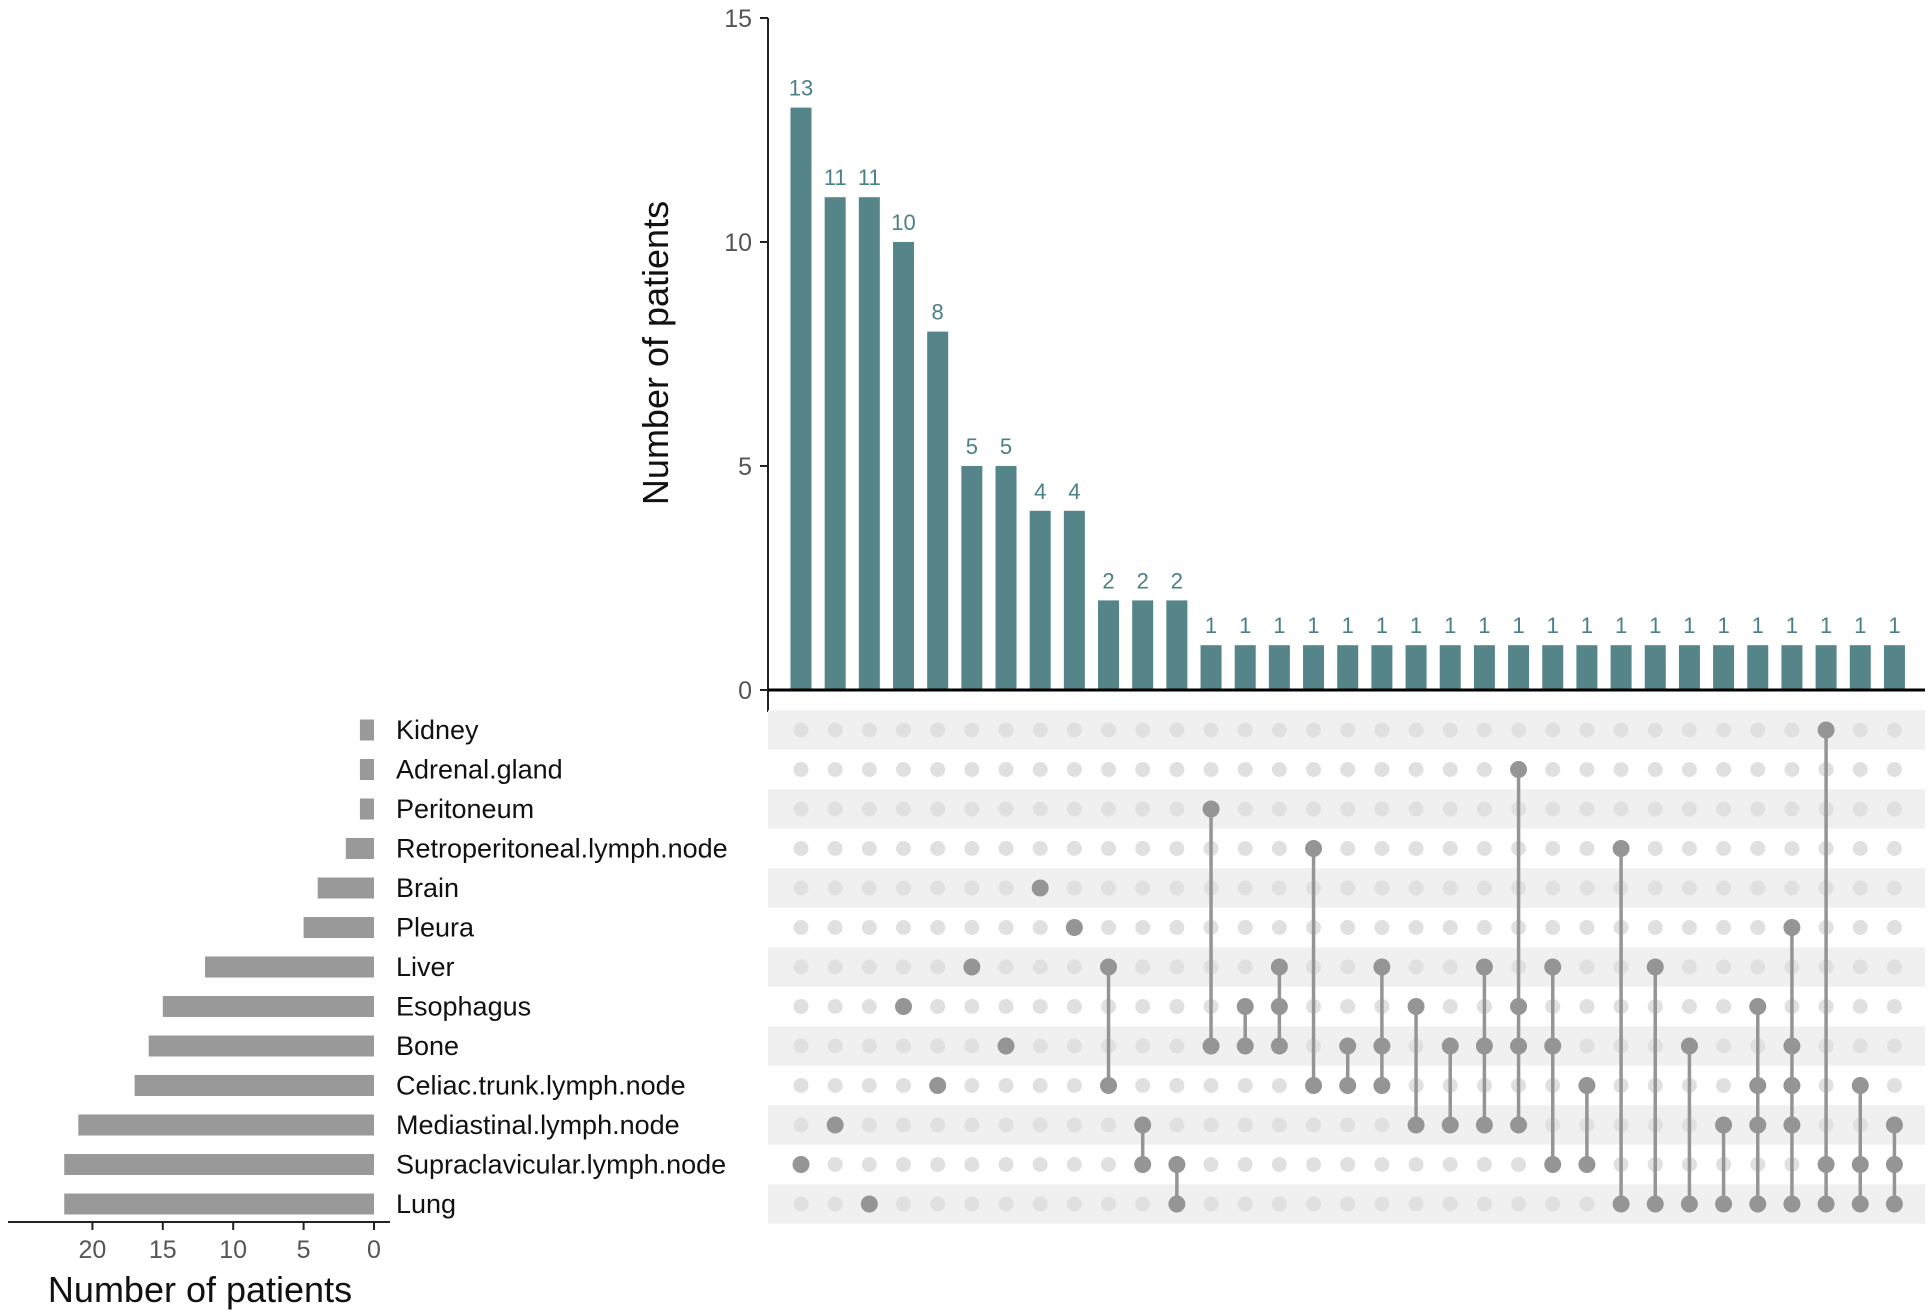 This screenshot has height=1316, width=1929. What do you see at coordinates (1177, 580) in the screenshot?
I see `intersection-bar-label: 2` at bounding box center [1177, 580].